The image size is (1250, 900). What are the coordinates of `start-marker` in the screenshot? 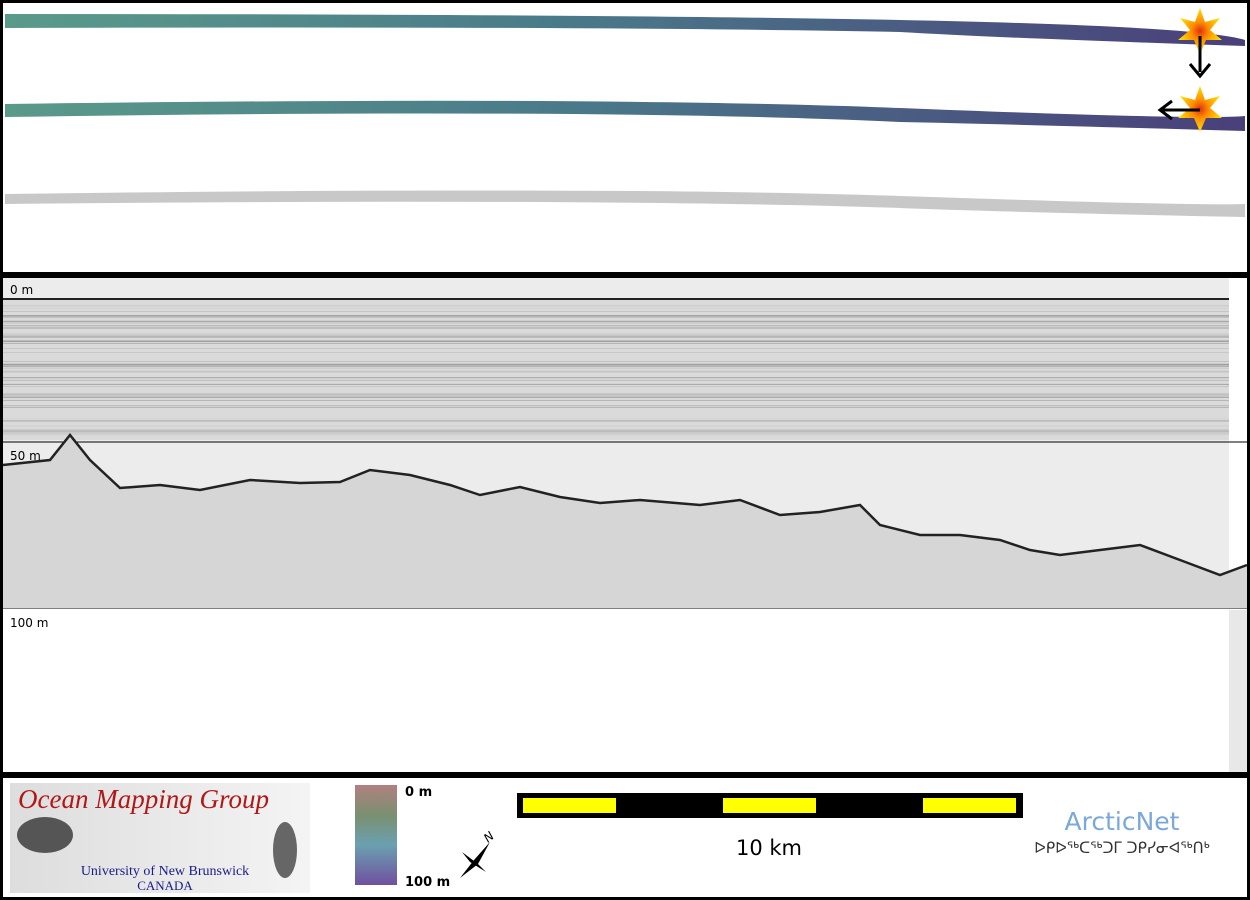 It's located at (1200, 31).